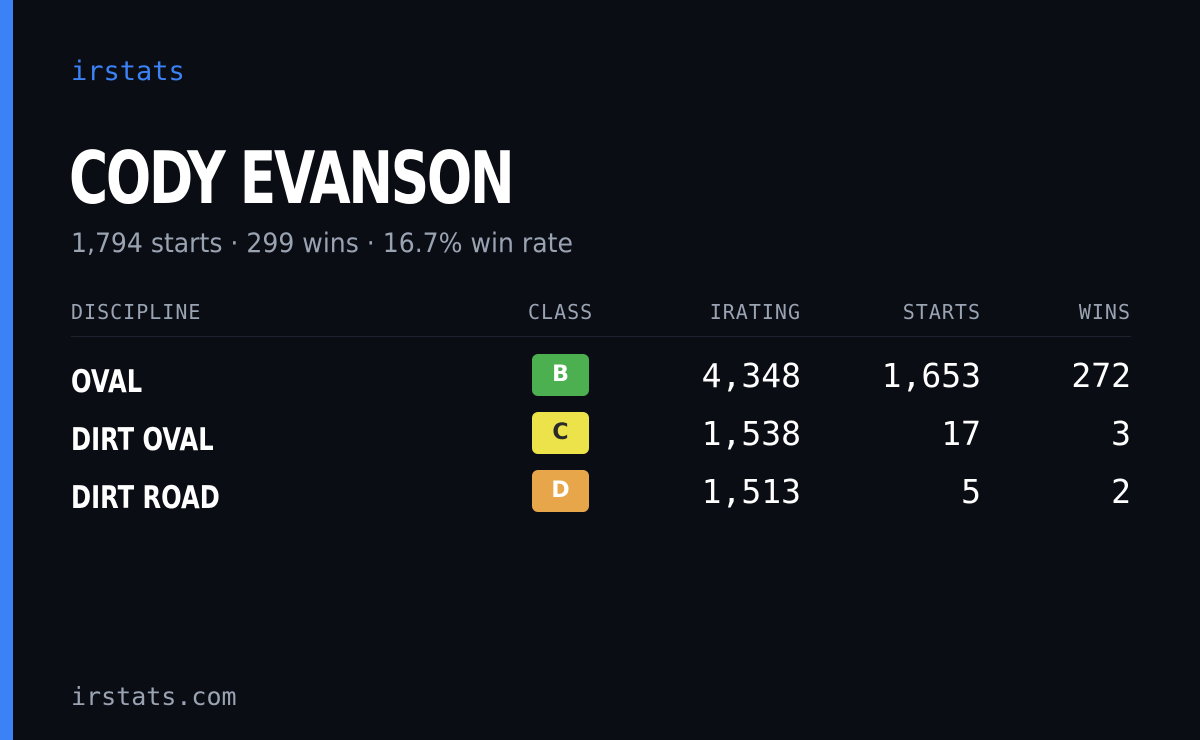 This screenshot has height=740, width=1200. I want to click on discipline-name: DIRT OVAL, so click(142, 440).